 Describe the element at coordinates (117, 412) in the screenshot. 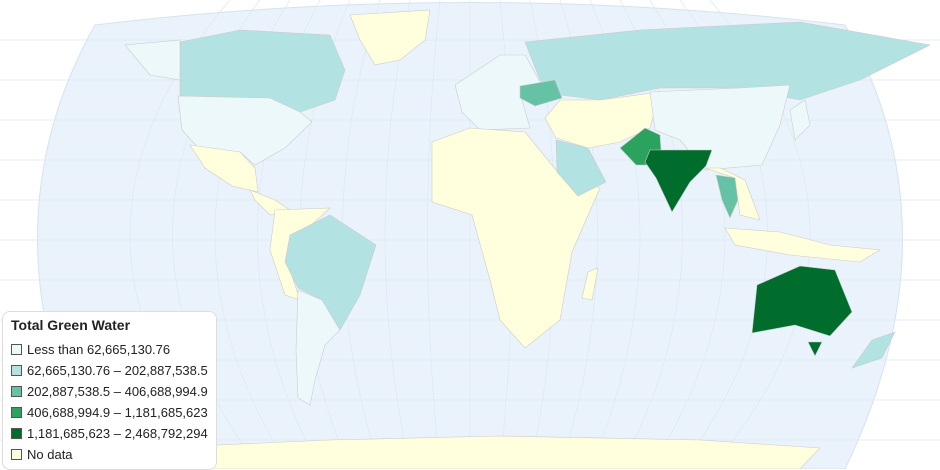

I see `legend-label: 406,688,994.9 – 1,181,685,623` at that location.